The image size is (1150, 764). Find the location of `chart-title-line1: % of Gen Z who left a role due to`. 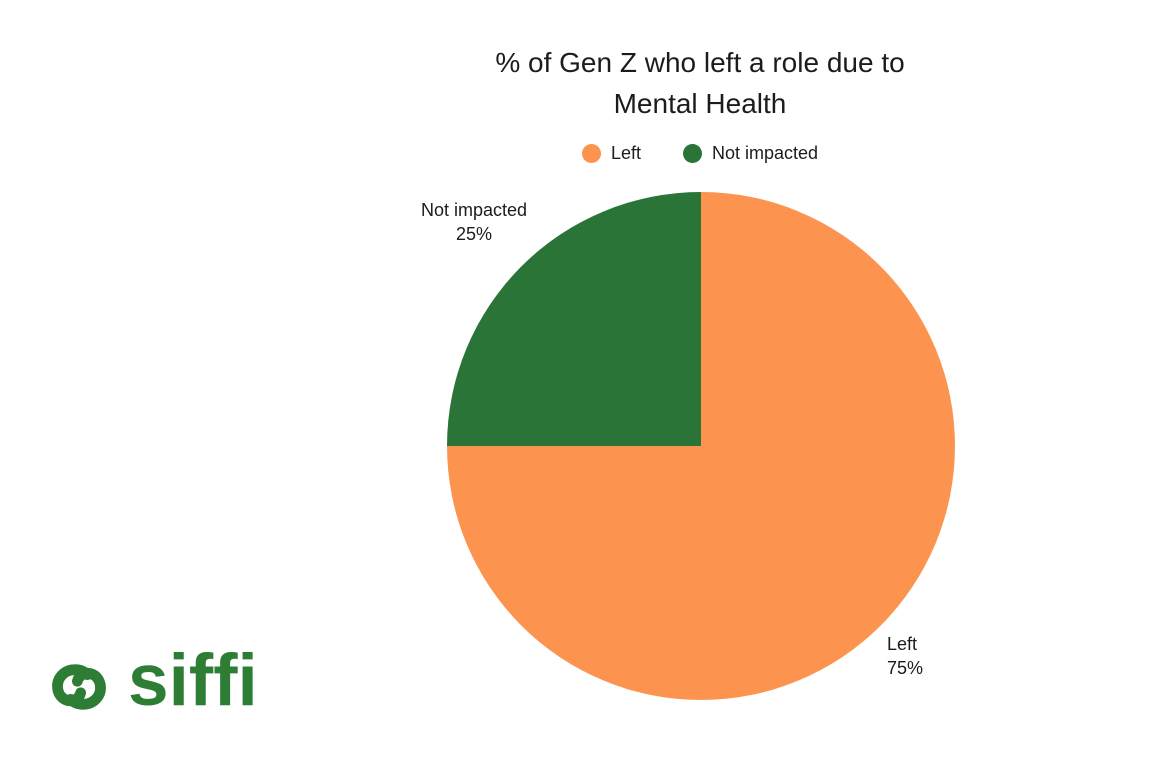

chart-title-line1: % of Gen Z who left a role due to is located at coordinates (700, 62).